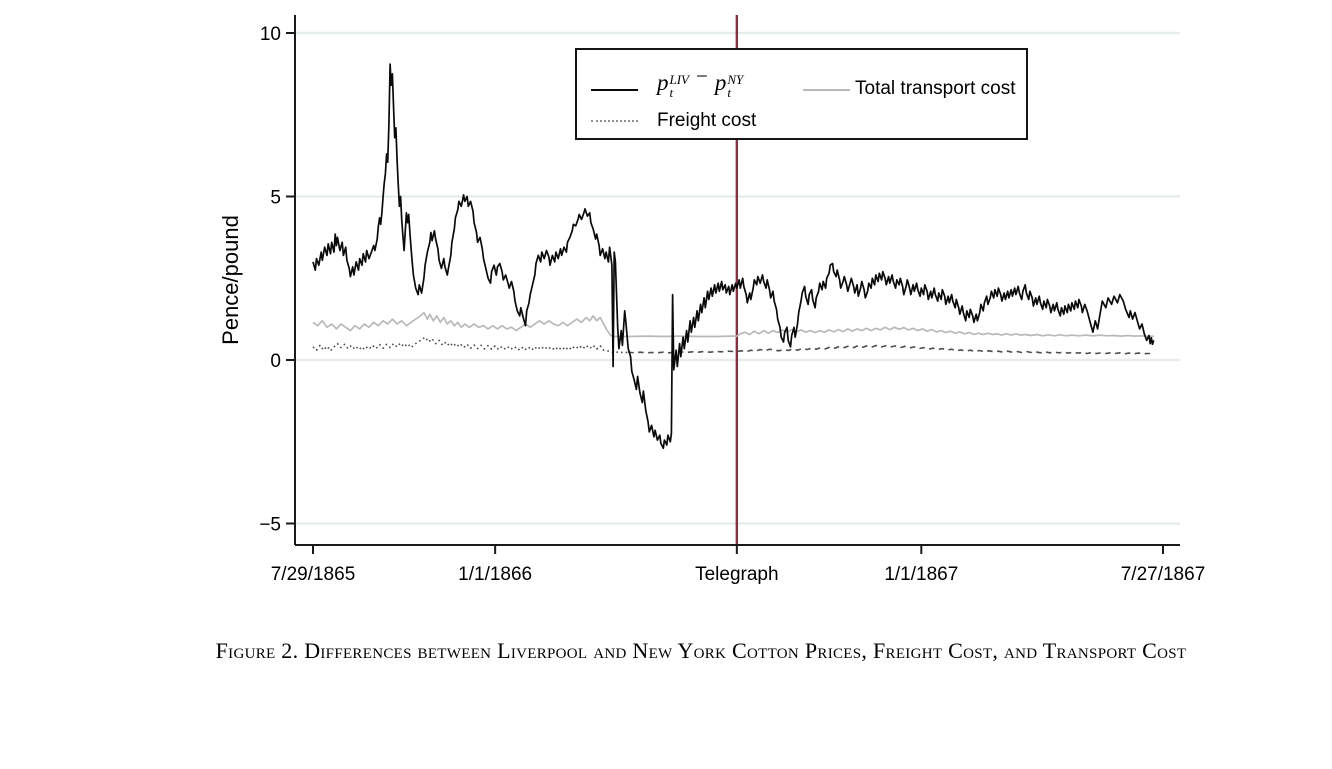 The height and width of the screenshot is (769, 1332). Describe the element at coordinates (313, 574) in the screenshot. I see `x-tick-label: 7/29/1865` at that location.